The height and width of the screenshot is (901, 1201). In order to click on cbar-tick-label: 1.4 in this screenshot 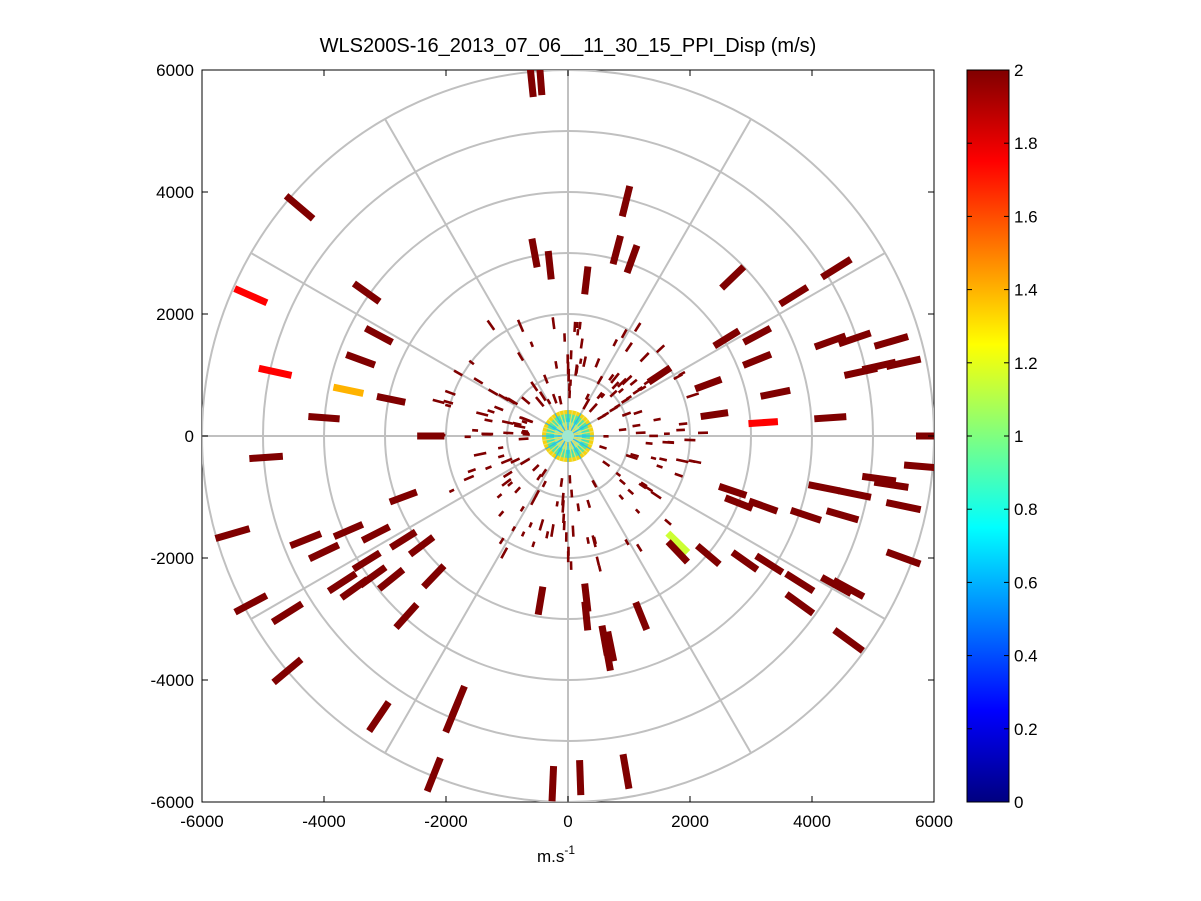, I will do `click(1026, 290)`.